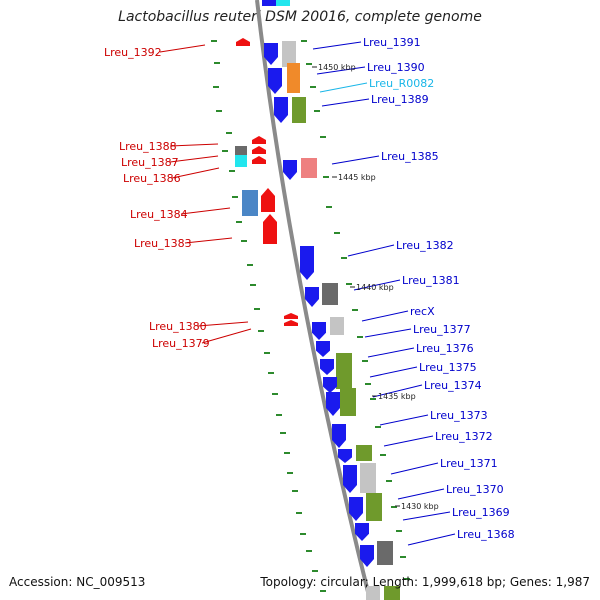  Describe the element at coordinates (396, 67) in the screenshot. I see `gene-label-right: Lreu_1390` at that location.